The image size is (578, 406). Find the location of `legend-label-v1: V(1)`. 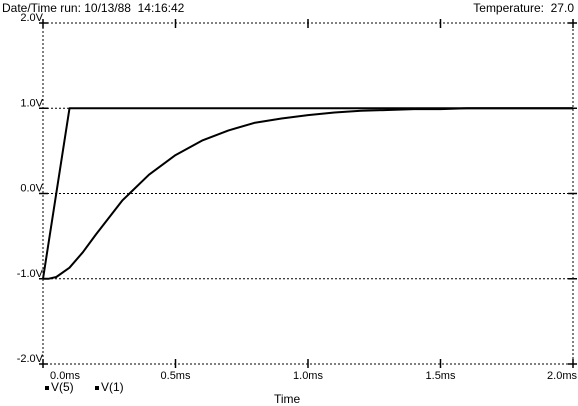

legend-label-v1: V(1) is located at coordinates (112, 387).